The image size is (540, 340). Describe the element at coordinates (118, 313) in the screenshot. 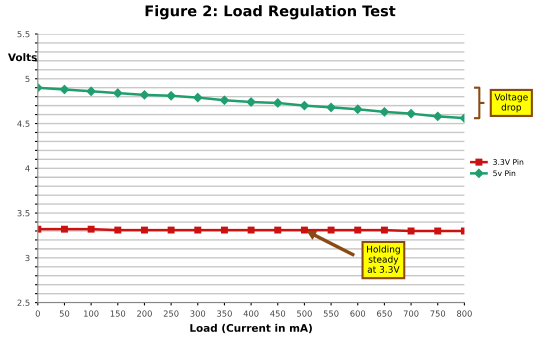

I see `x-tick-label: 150` at that location.